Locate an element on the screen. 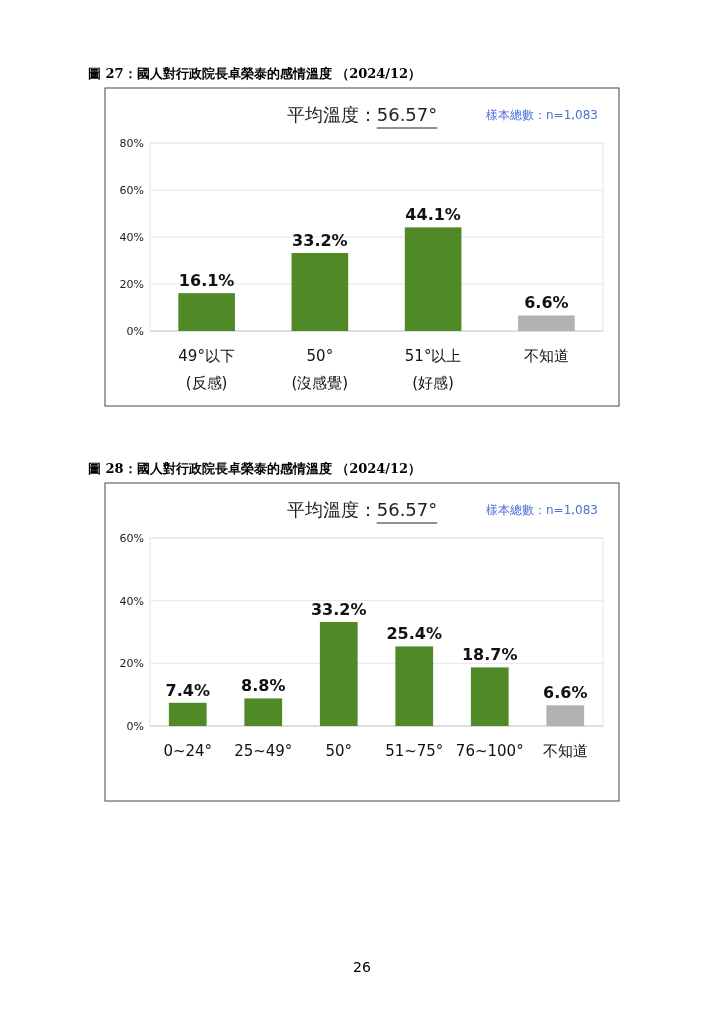 The height and width of the screenshot is (1024, 724). x-tick-label: 49°以下 (反感) is located at coordinates (206, 369).